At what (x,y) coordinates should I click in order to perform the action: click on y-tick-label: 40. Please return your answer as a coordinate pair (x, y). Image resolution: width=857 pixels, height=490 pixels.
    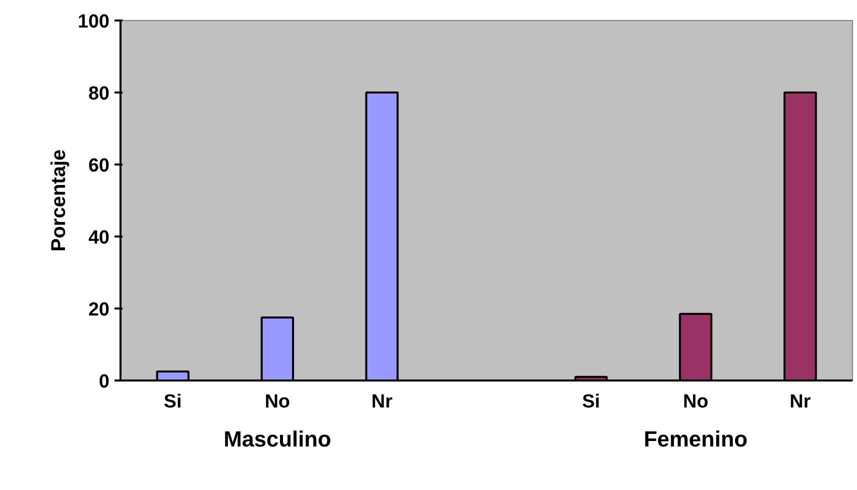
    Looking at the image, I should click on (99, 238).